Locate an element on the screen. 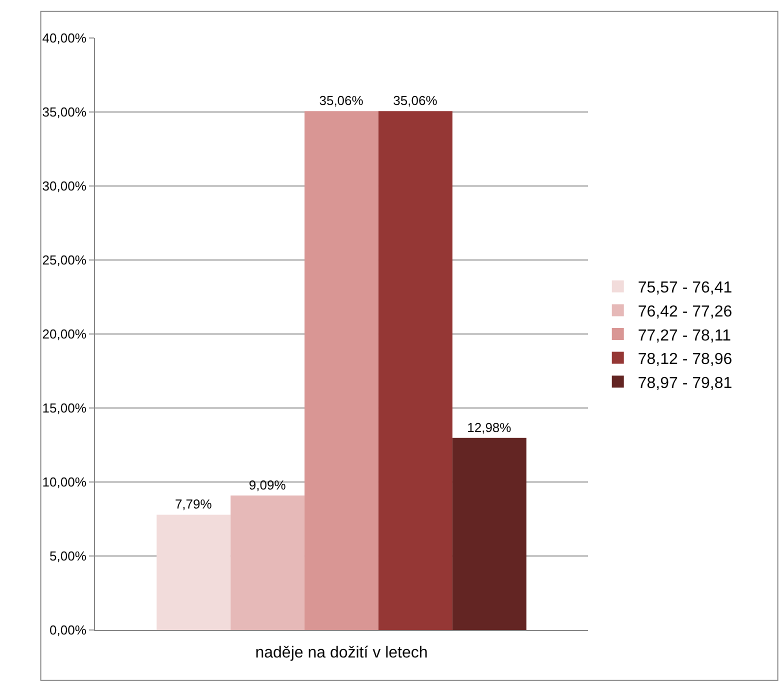 This screenshot has height=682, width=784. legend-label: 76,42 - 77,26 is located at coordinates (685, 311).